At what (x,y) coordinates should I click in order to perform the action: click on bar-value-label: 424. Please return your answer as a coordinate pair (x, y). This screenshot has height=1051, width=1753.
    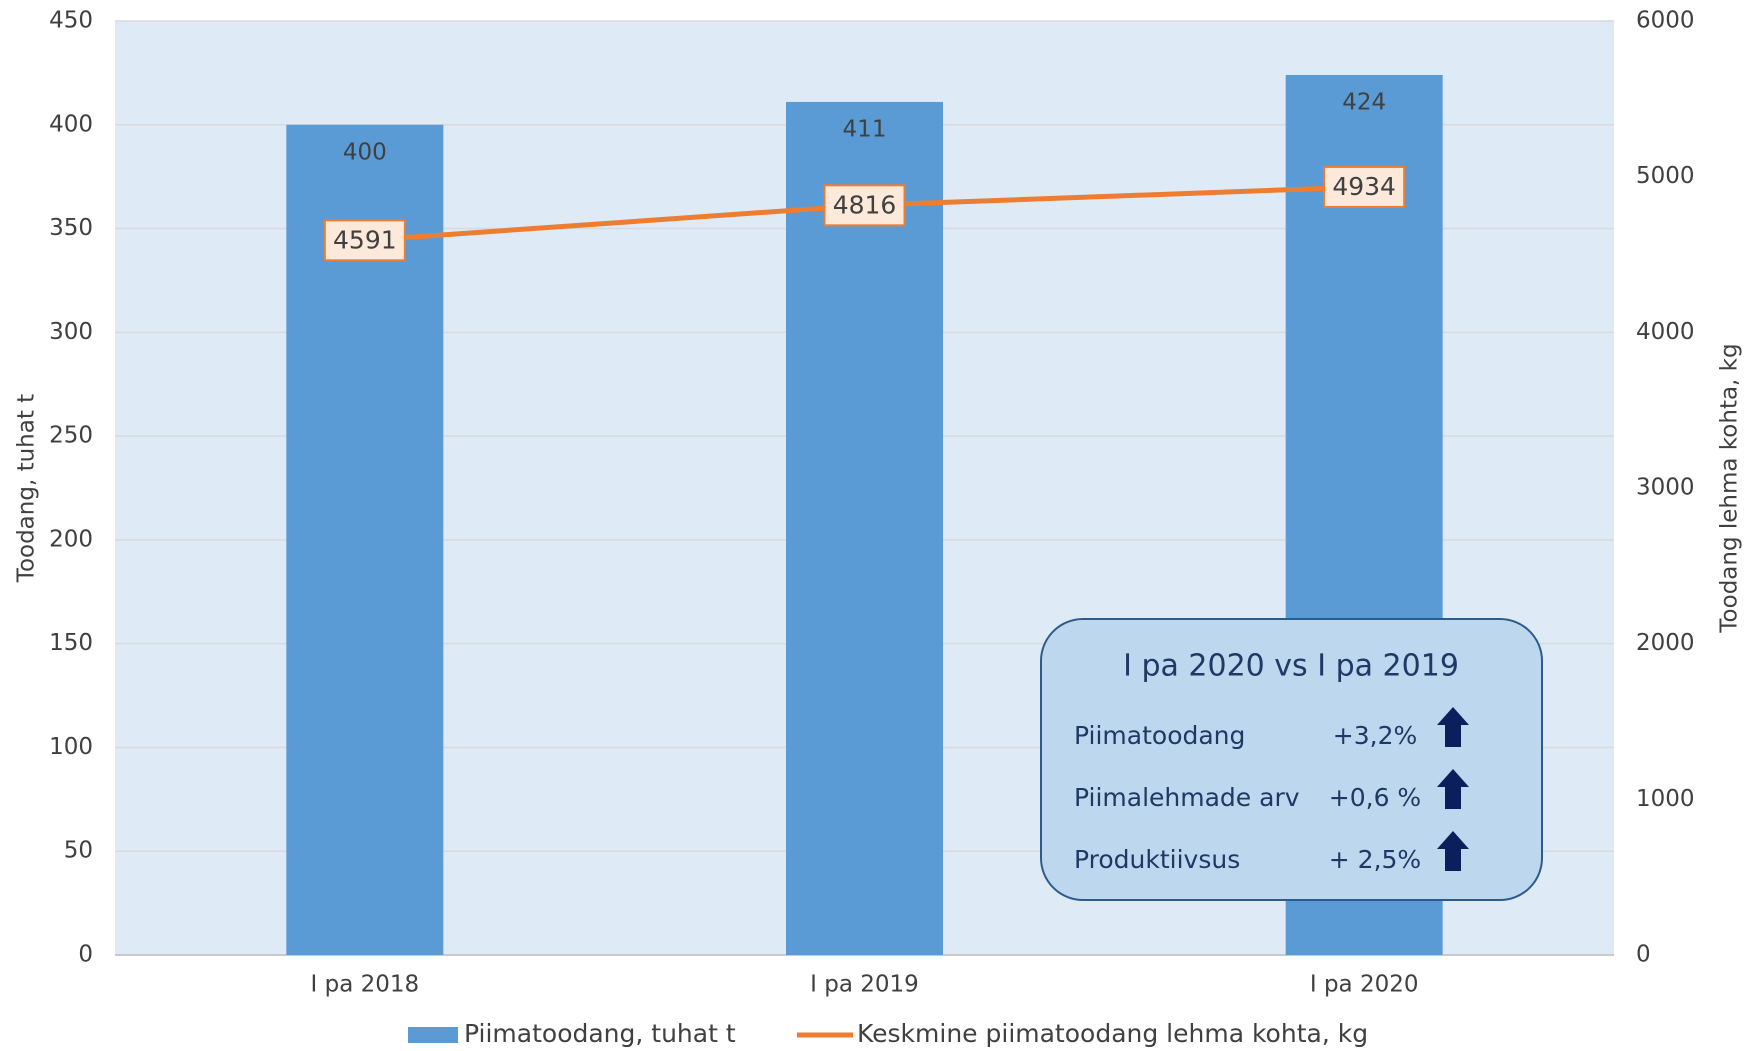
    Looking at the image, I should click on (1364, 102).